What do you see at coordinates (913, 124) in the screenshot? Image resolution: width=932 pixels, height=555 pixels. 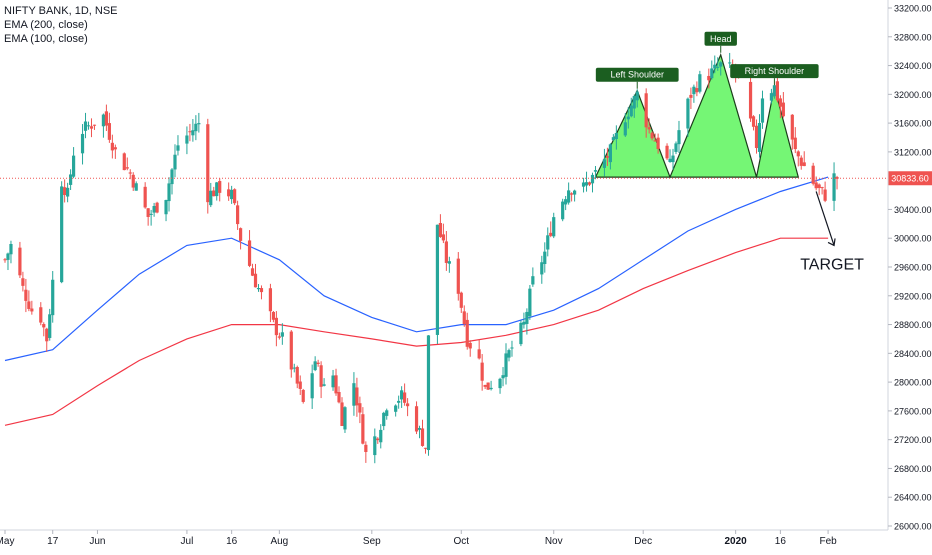 I see `y-tick-label: 31600.00` at bounding box center [913, 124].